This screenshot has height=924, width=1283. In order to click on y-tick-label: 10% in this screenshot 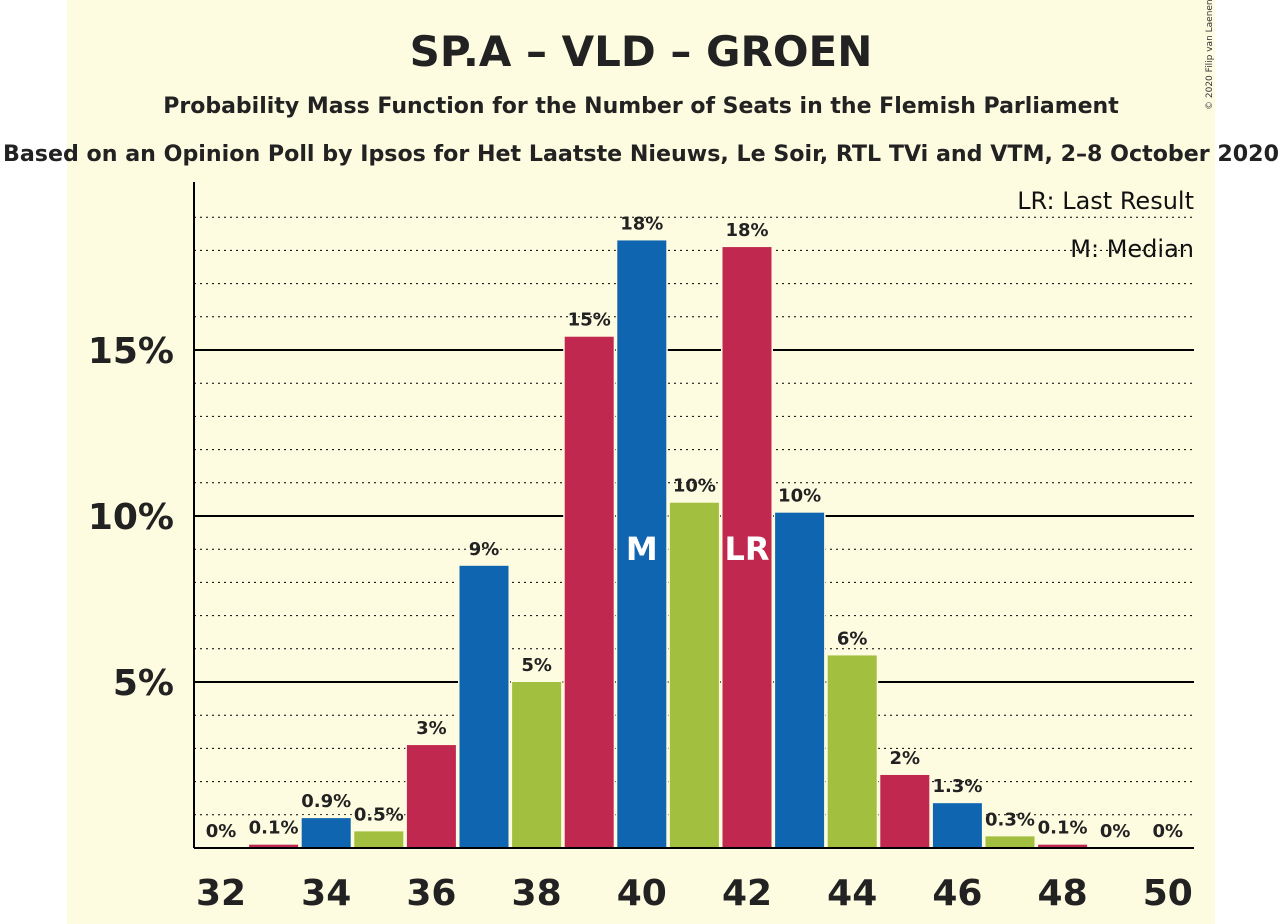, I will do `click(131, 517)`.